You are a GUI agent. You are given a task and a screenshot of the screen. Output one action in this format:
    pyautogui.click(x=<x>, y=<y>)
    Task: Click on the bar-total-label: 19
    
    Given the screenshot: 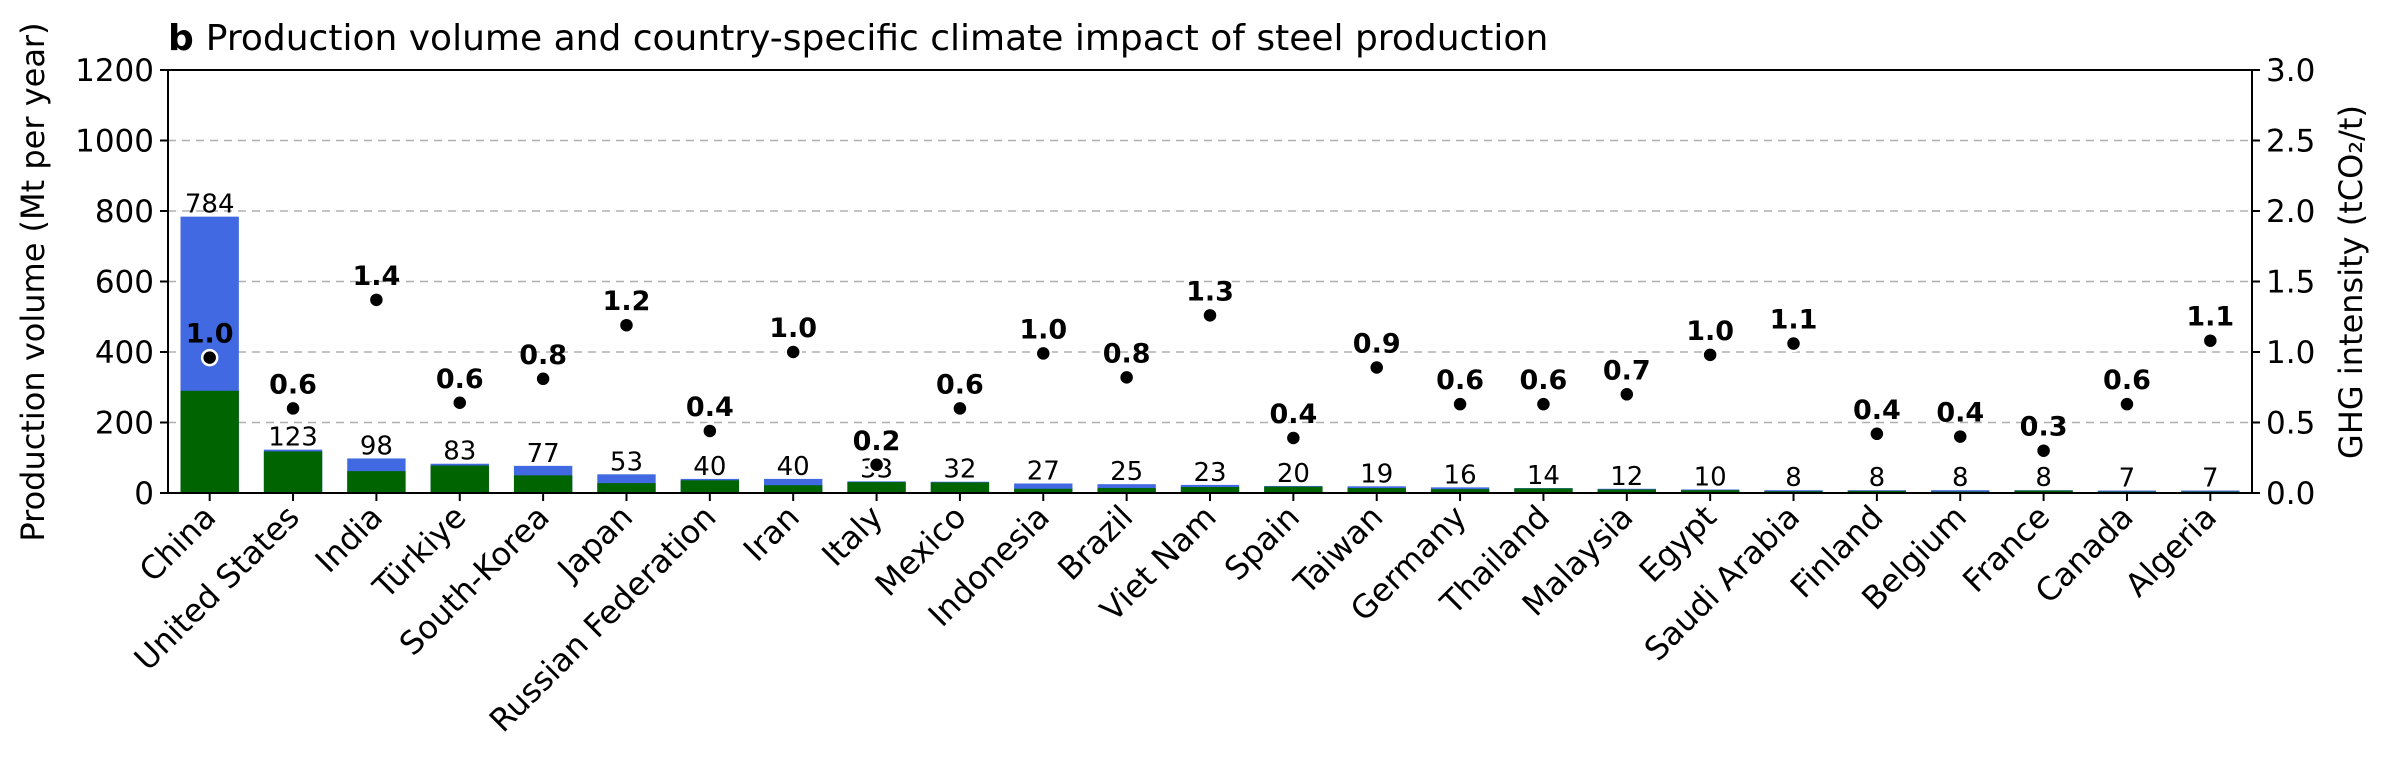 What is the action you would take?
    pyautogui.click(x=1376, y=474)
    